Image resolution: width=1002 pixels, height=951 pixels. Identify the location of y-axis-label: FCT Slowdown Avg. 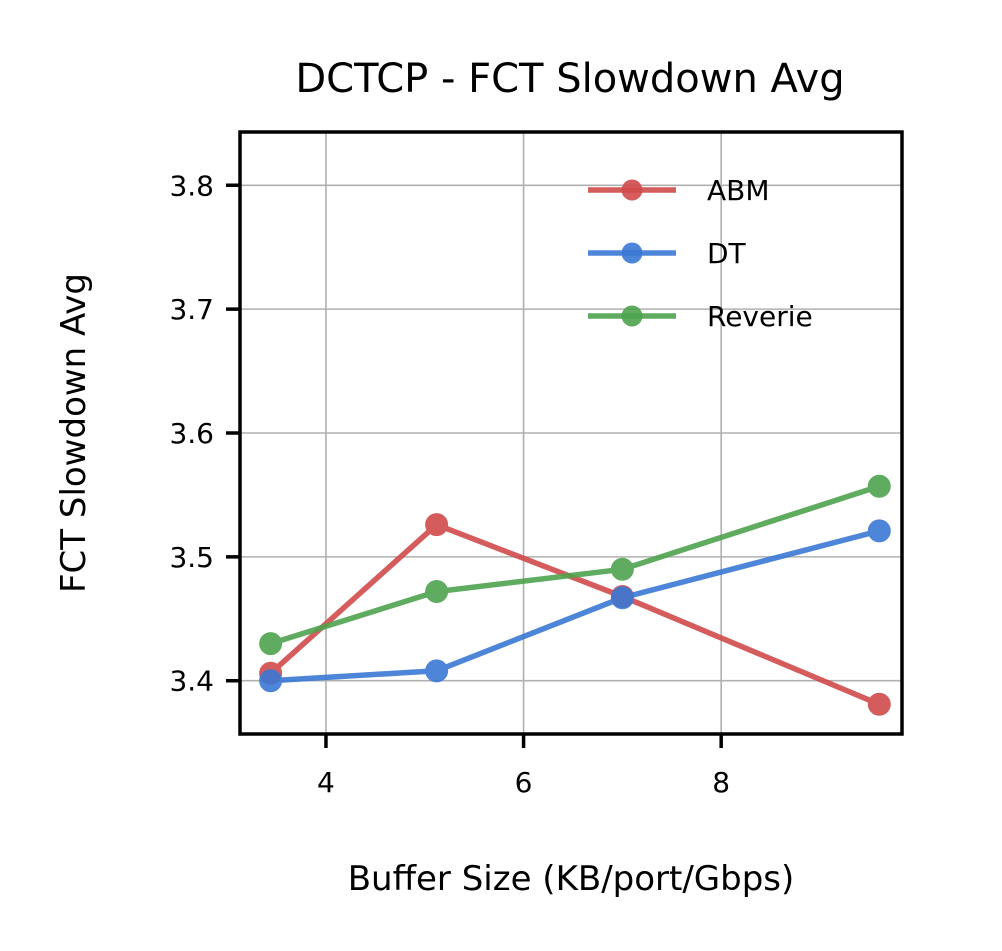
(74, 433).